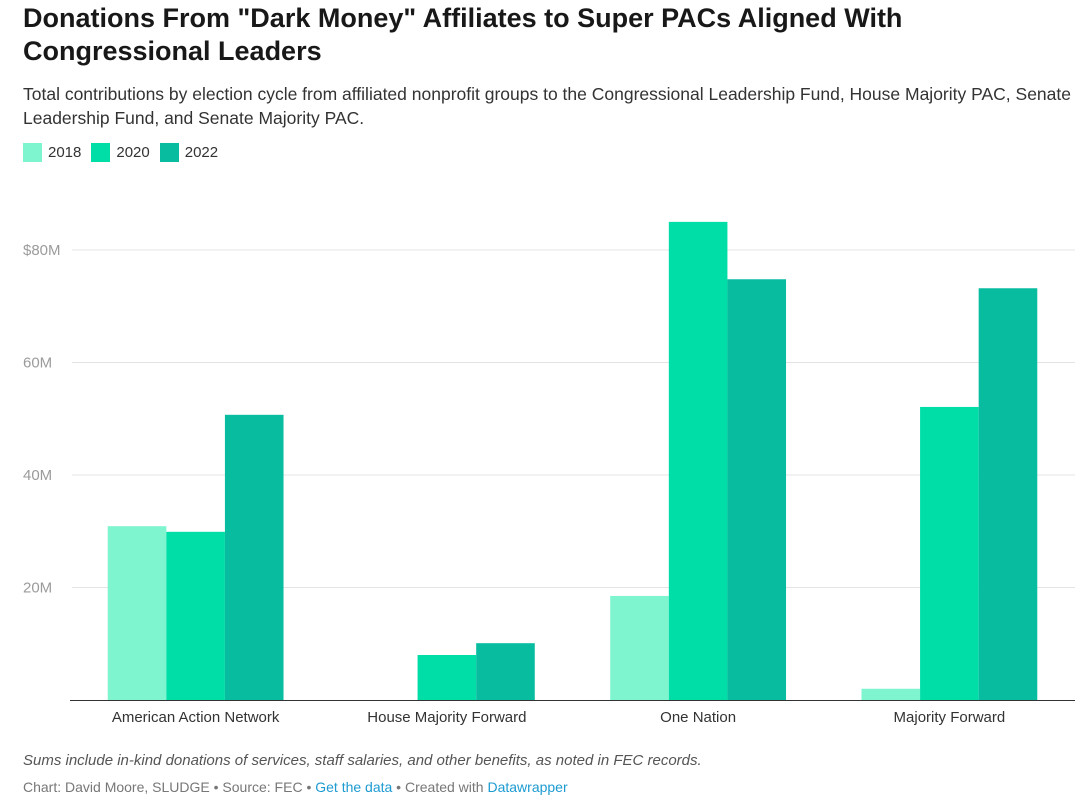  I want to click on x-tick-label: Majority Forward, so click(950, 717).